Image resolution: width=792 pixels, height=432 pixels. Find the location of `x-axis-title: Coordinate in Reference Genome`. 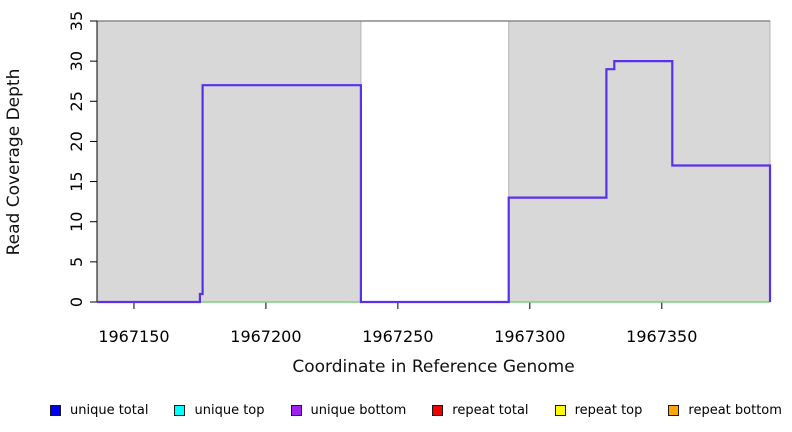

x-axis-title: Coordinate in Reference Genome is located at coordinates (433, 367).